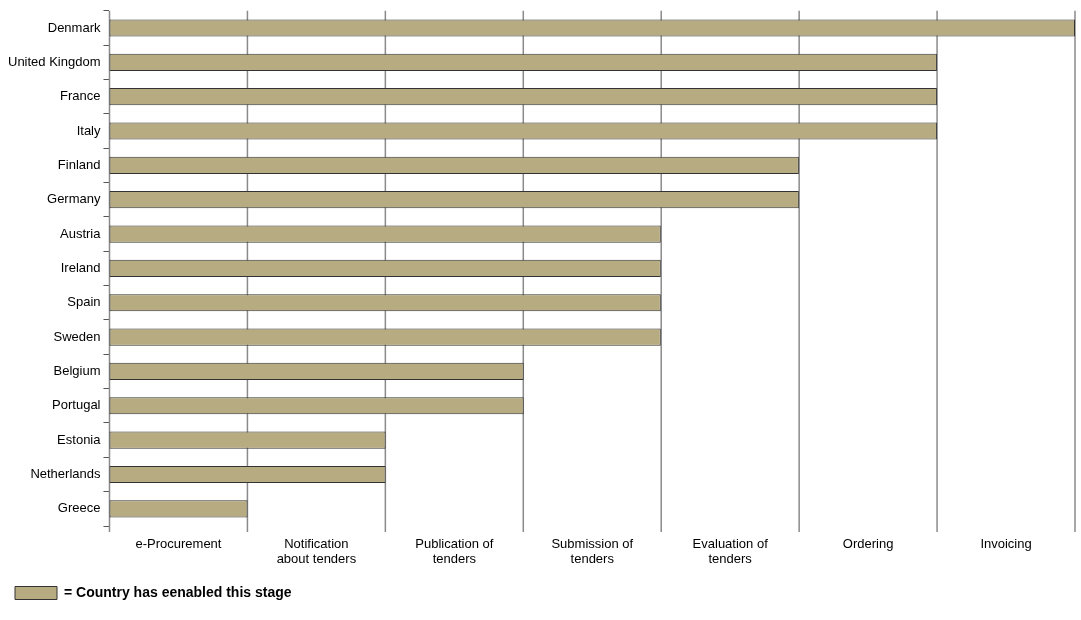 The height and width of the screenshot is (620, 1081). I want to click on y-tick-label: Netherlands, so click(65, 474).